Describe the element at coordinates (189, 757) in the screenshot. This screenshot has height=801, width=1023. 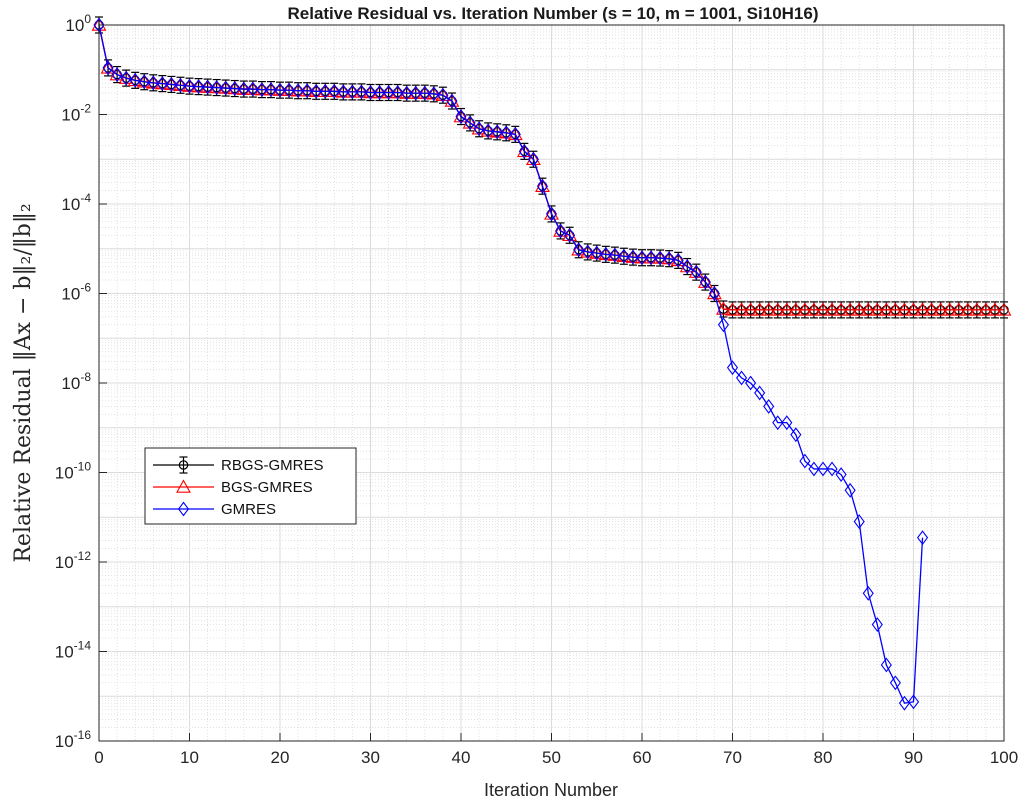
I see `x-tick-label: 10` at that location.